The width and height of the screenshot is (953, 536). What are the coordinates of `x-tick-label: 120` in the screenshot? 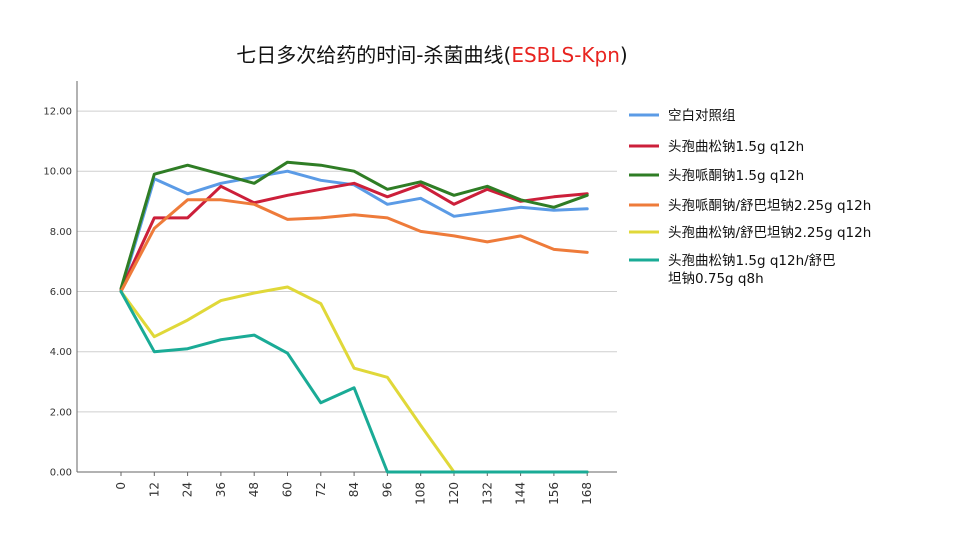 It's located at (454, 493).